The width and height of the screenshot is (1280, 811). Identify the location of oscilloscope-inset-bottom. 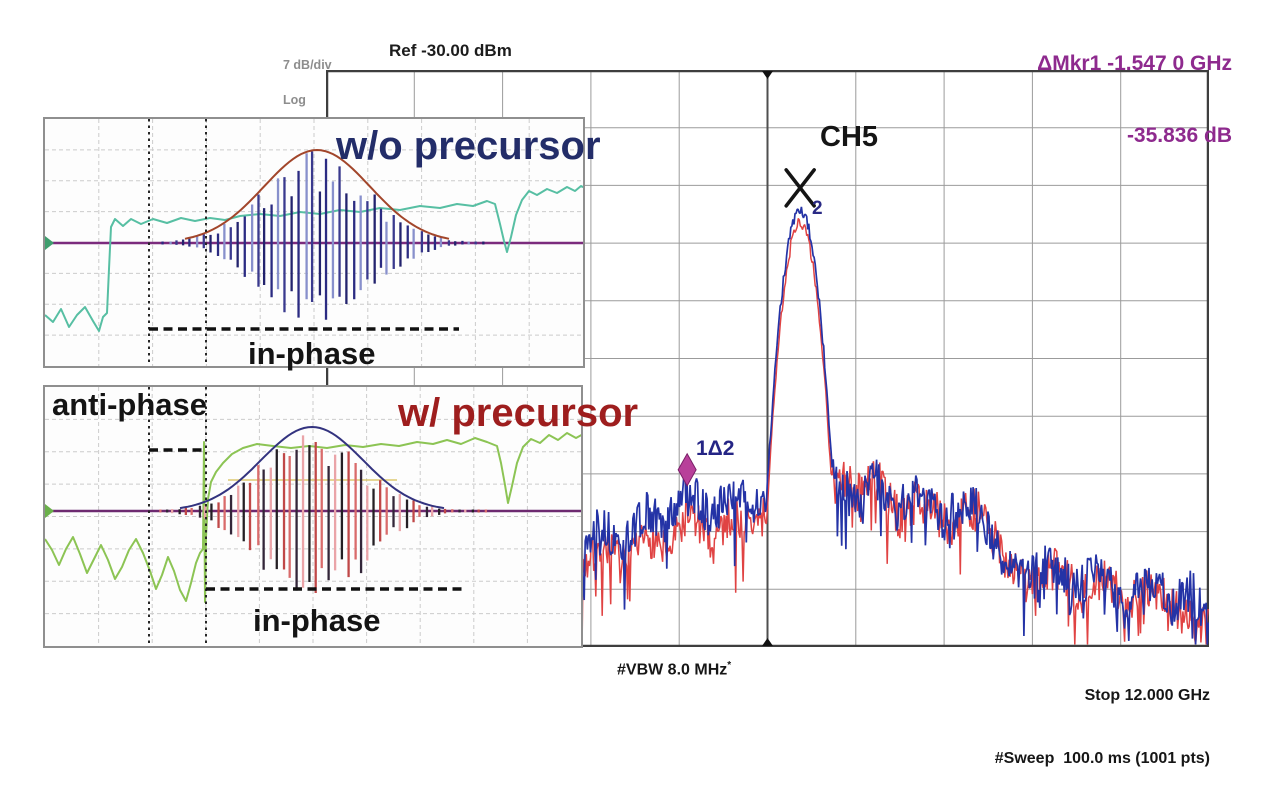
(314, 516).